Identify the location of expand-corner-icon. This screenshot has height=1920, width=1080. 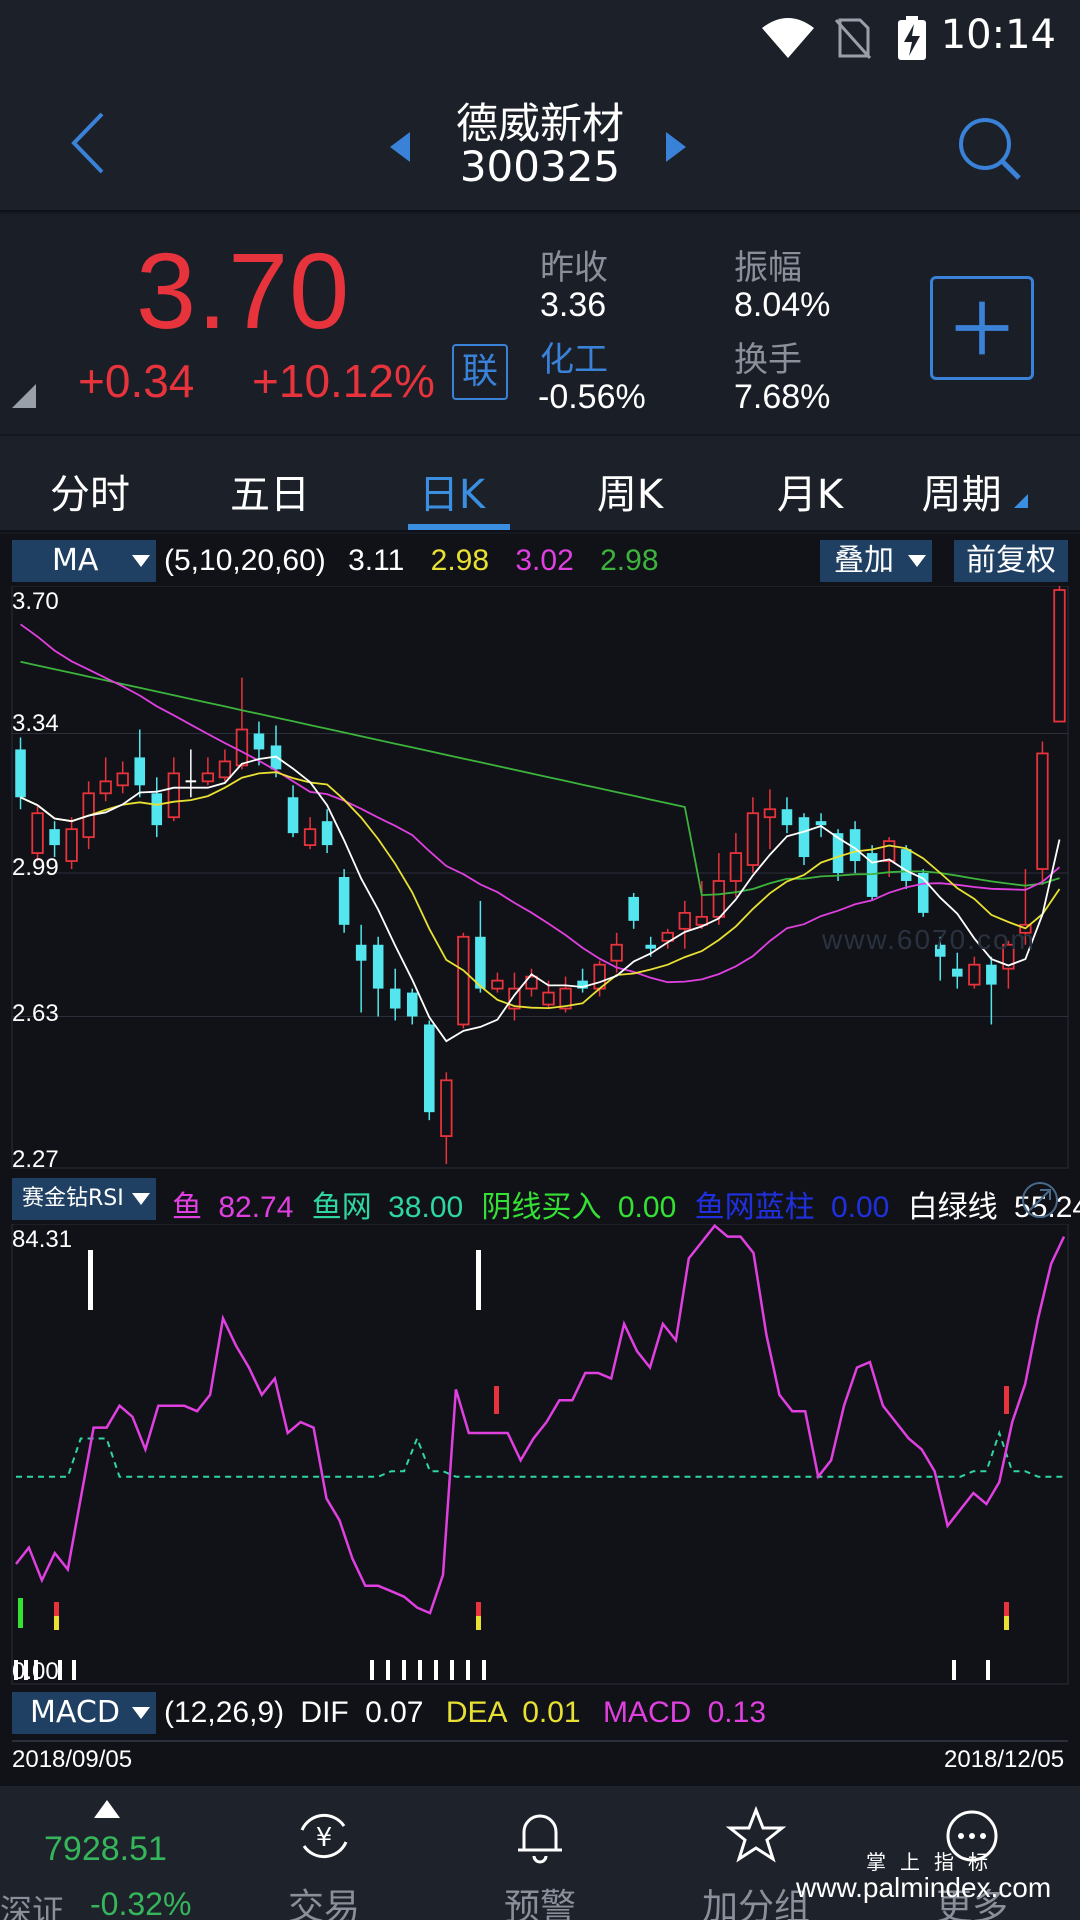
(24, 396).